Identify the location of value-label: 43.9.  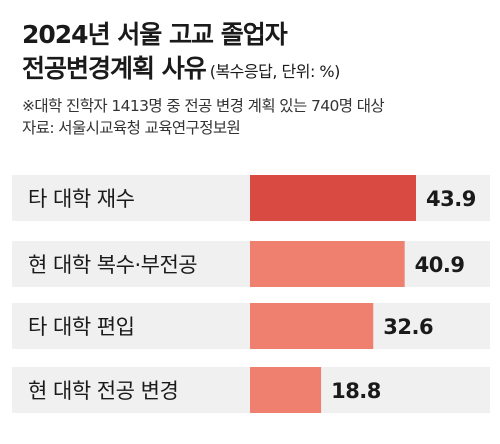
(451, 199).